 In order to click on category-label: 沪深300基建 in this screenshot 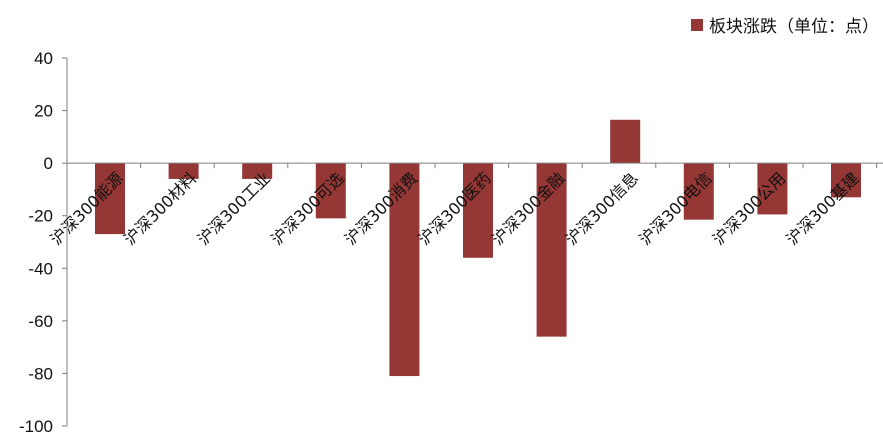, I will do `click(823, 209)`.